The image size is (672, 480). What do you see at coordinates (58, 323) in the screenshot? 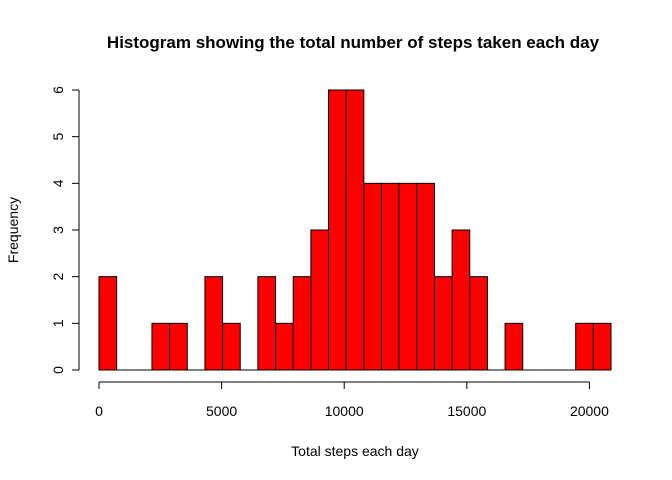
I see `y-tick-label: 1` at bounding box center [58, 323].